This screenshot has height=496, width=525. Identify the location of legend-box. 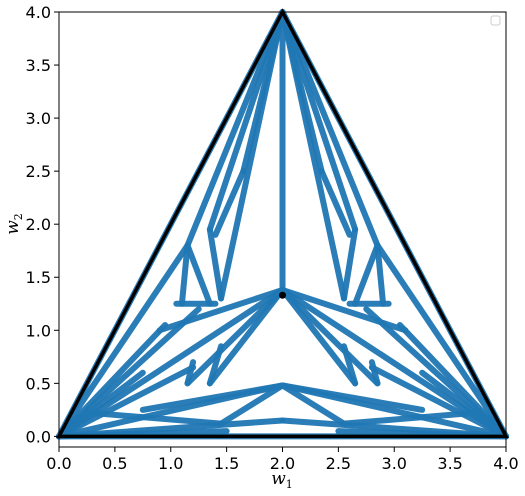
(495, 20).